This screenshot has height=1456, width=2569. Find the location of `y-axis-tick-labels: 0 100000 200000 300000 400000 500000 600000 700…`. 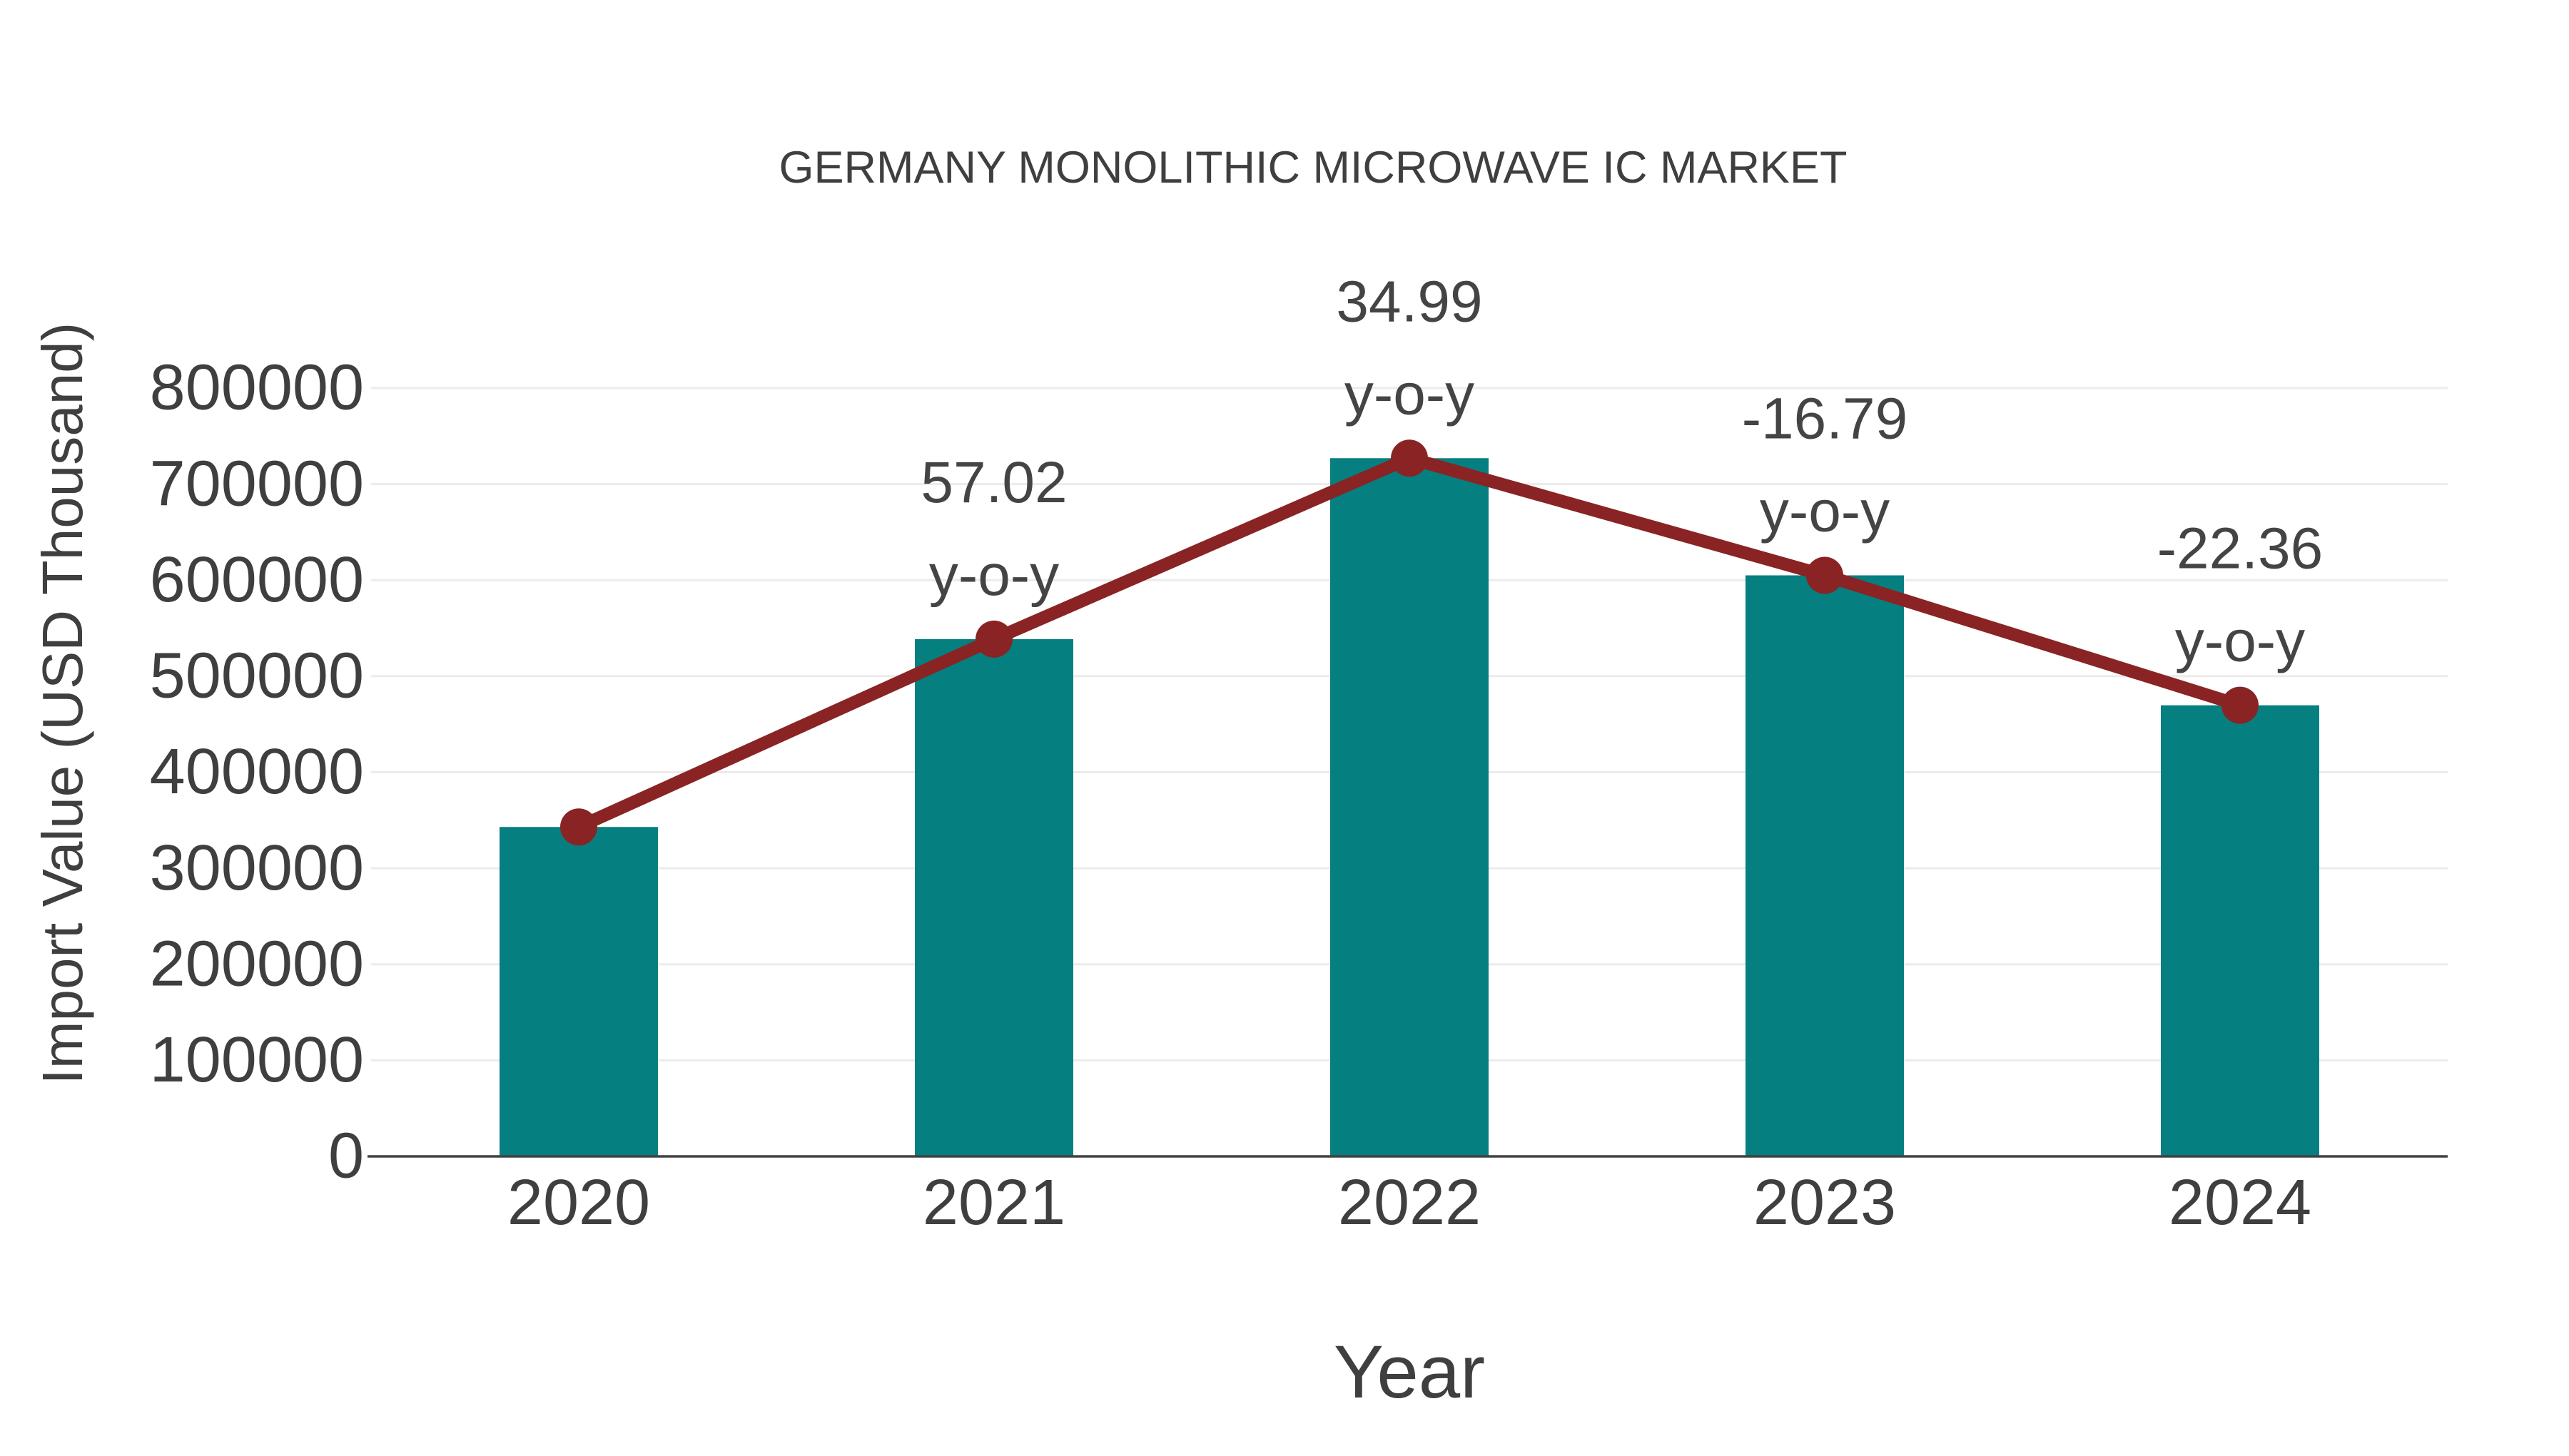

y-axis-tick-labels: 0 100000 200000 300000 400000 500000 600000 700… is located at coordinates (257, 772).